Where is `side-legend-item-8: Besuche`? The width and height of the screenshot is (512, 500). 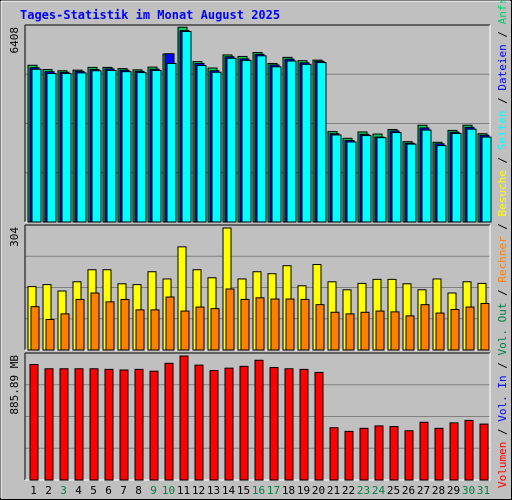 side-legend-item-8: Besuche is located at coordinates (502, 193).